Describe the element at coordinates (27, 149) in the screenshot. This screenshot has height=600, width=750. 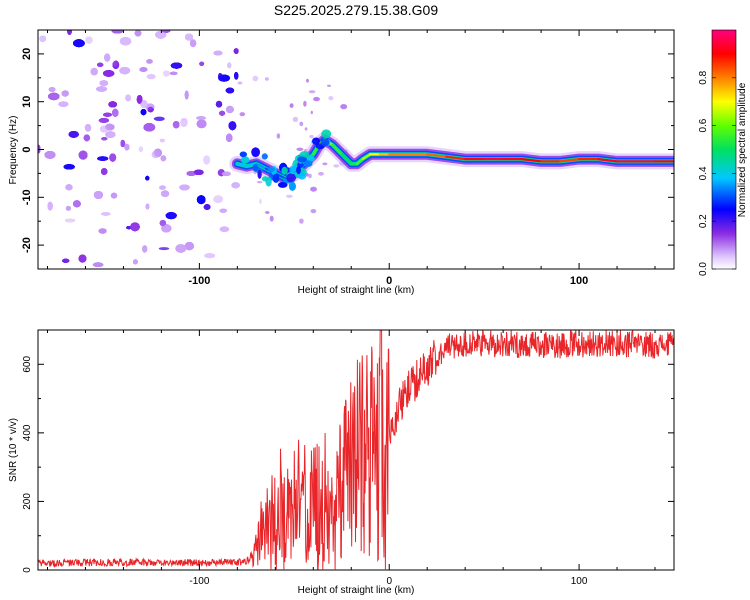
I see `top-y-tick-label: 0` at that location.